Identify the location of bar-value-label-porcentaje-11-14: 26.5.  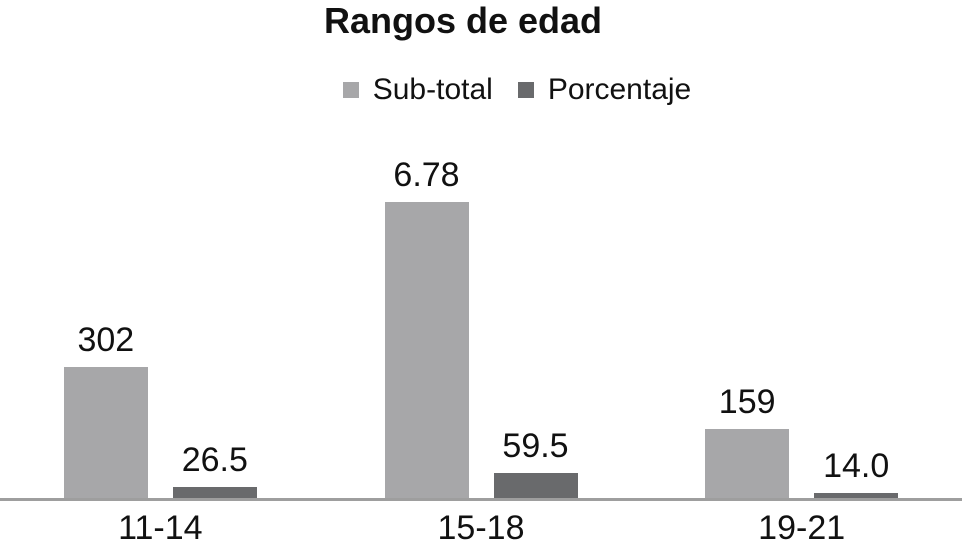
(214, 460).